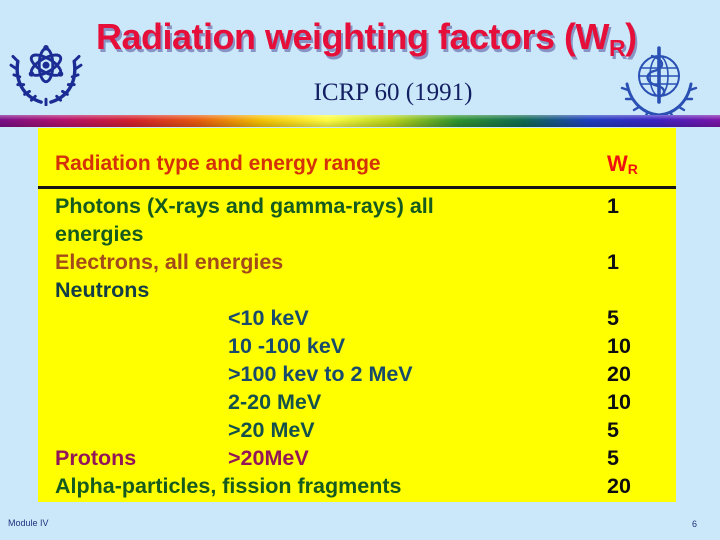 The width and height of the screenshot is (720, 540). Describe the element at coordinates (102, 290) in the screenshot. I see `row-label: Neutrons` at that location.